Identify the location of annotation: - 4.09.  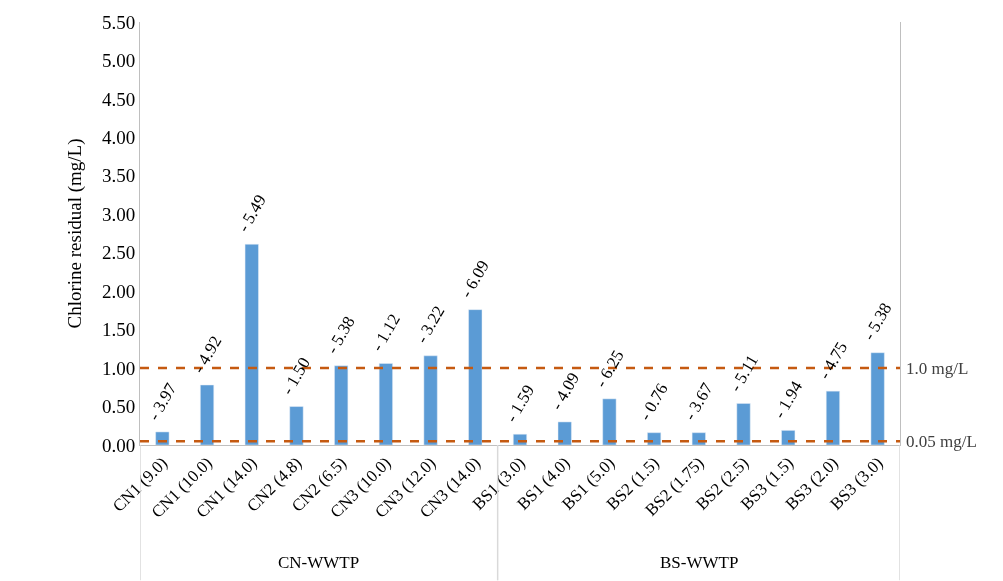
(565, 391).